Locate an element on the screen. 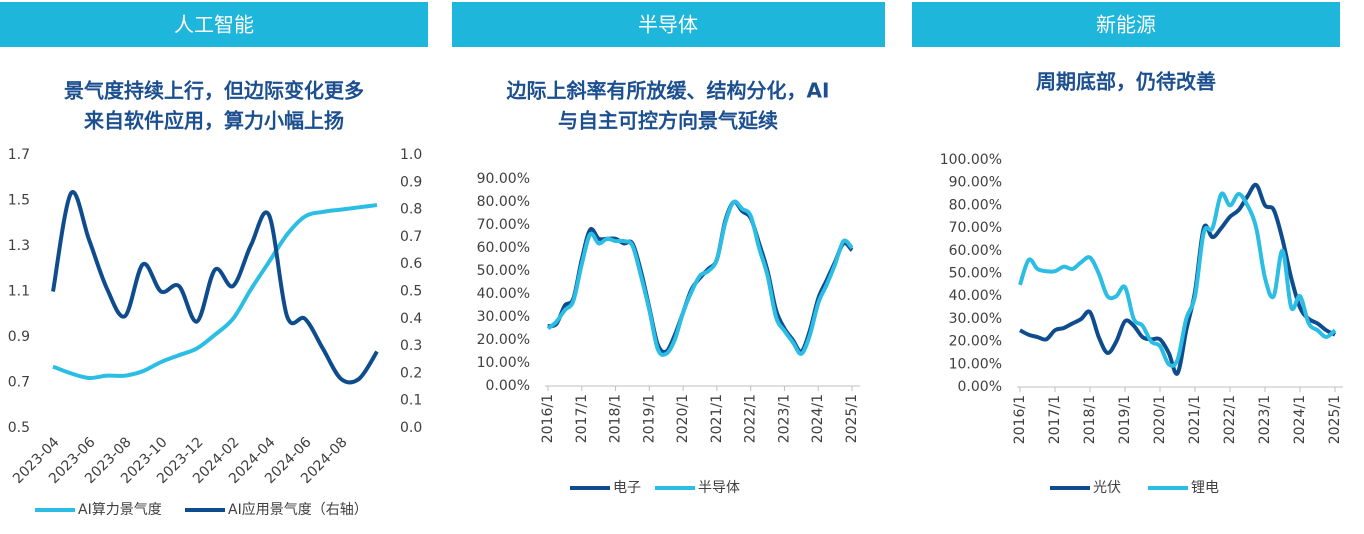 Image resolution: width=1364 pixels, height=534 pixels. chart-title: 与自主可控方向景气延续 is located at coordinates (668, 121).